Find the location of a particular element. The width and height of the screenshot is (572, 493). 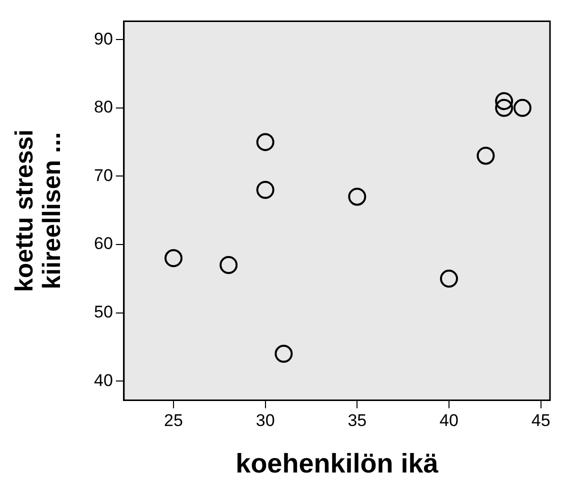

y-tick-label: 50 is located at coordinates (103, 312).